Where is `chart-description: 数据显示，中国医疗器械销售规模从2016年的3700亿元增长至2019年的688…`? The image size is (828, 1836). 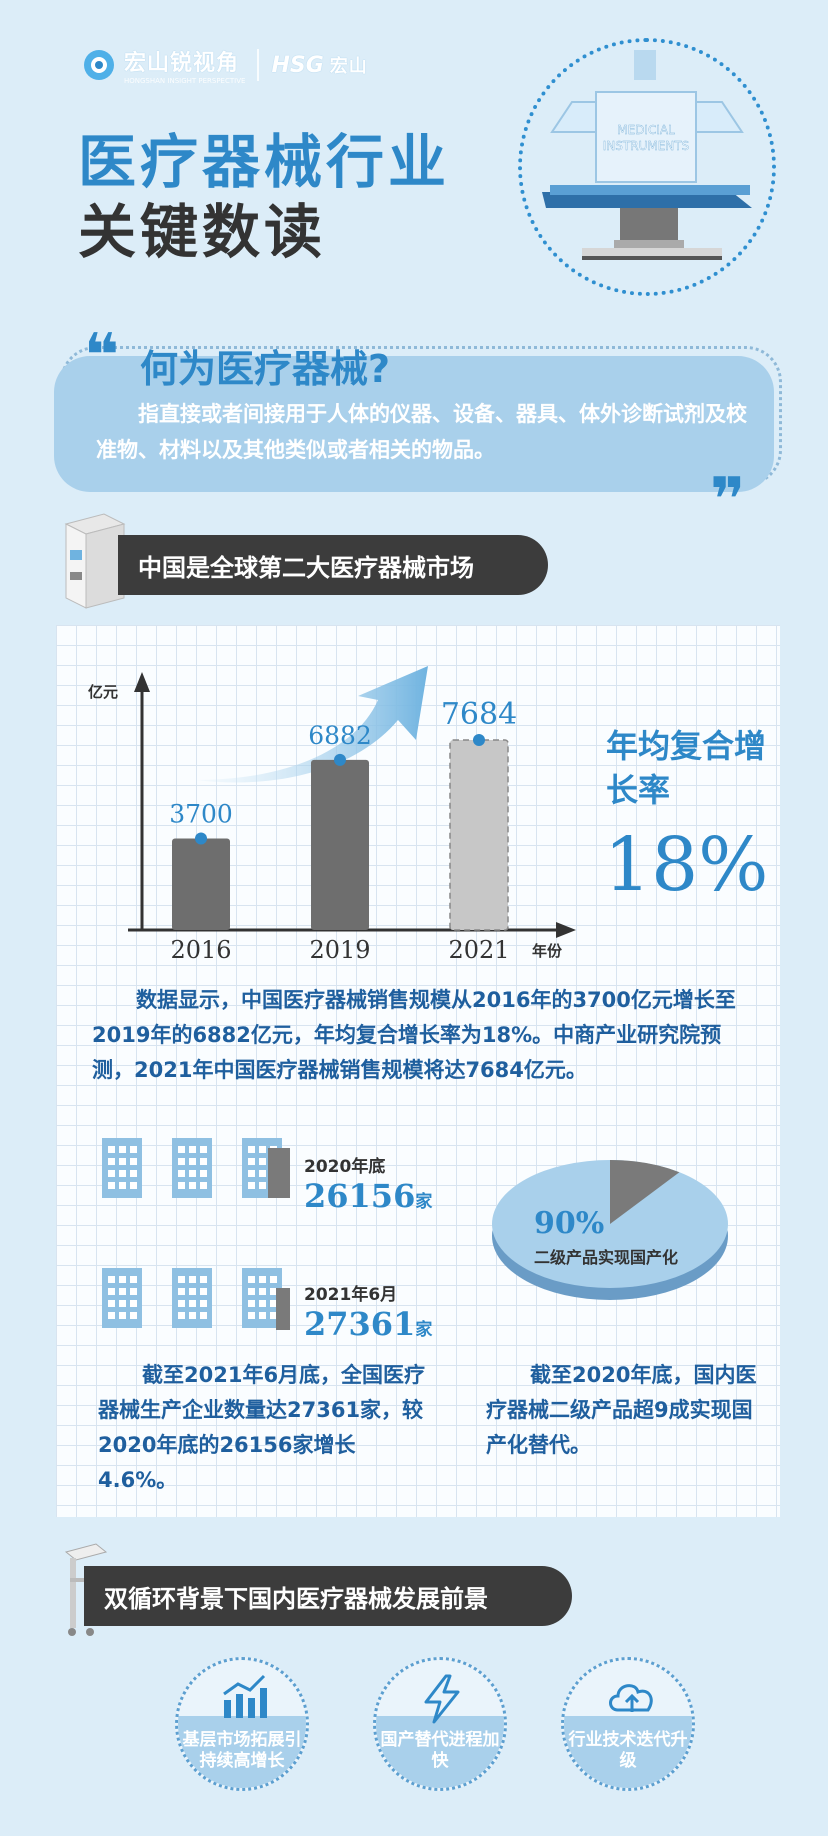
chart-description: 数据显示，中国医疗器械销售规模从2016年的3700亿元增长至2019年的688… is located at coordinates (414, 1035).